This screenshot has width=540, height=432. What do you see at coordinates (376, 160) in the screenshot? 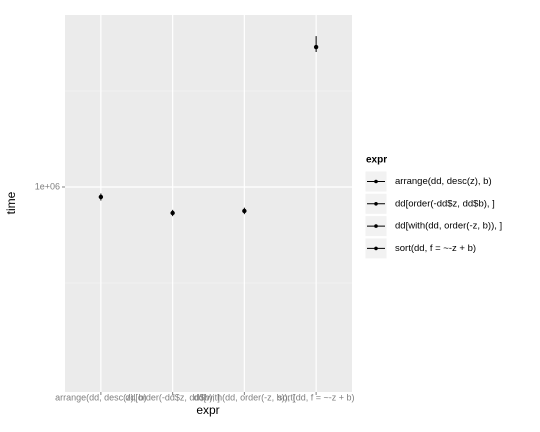
I see `legend-title: expr` at bounding box center [376, 160].